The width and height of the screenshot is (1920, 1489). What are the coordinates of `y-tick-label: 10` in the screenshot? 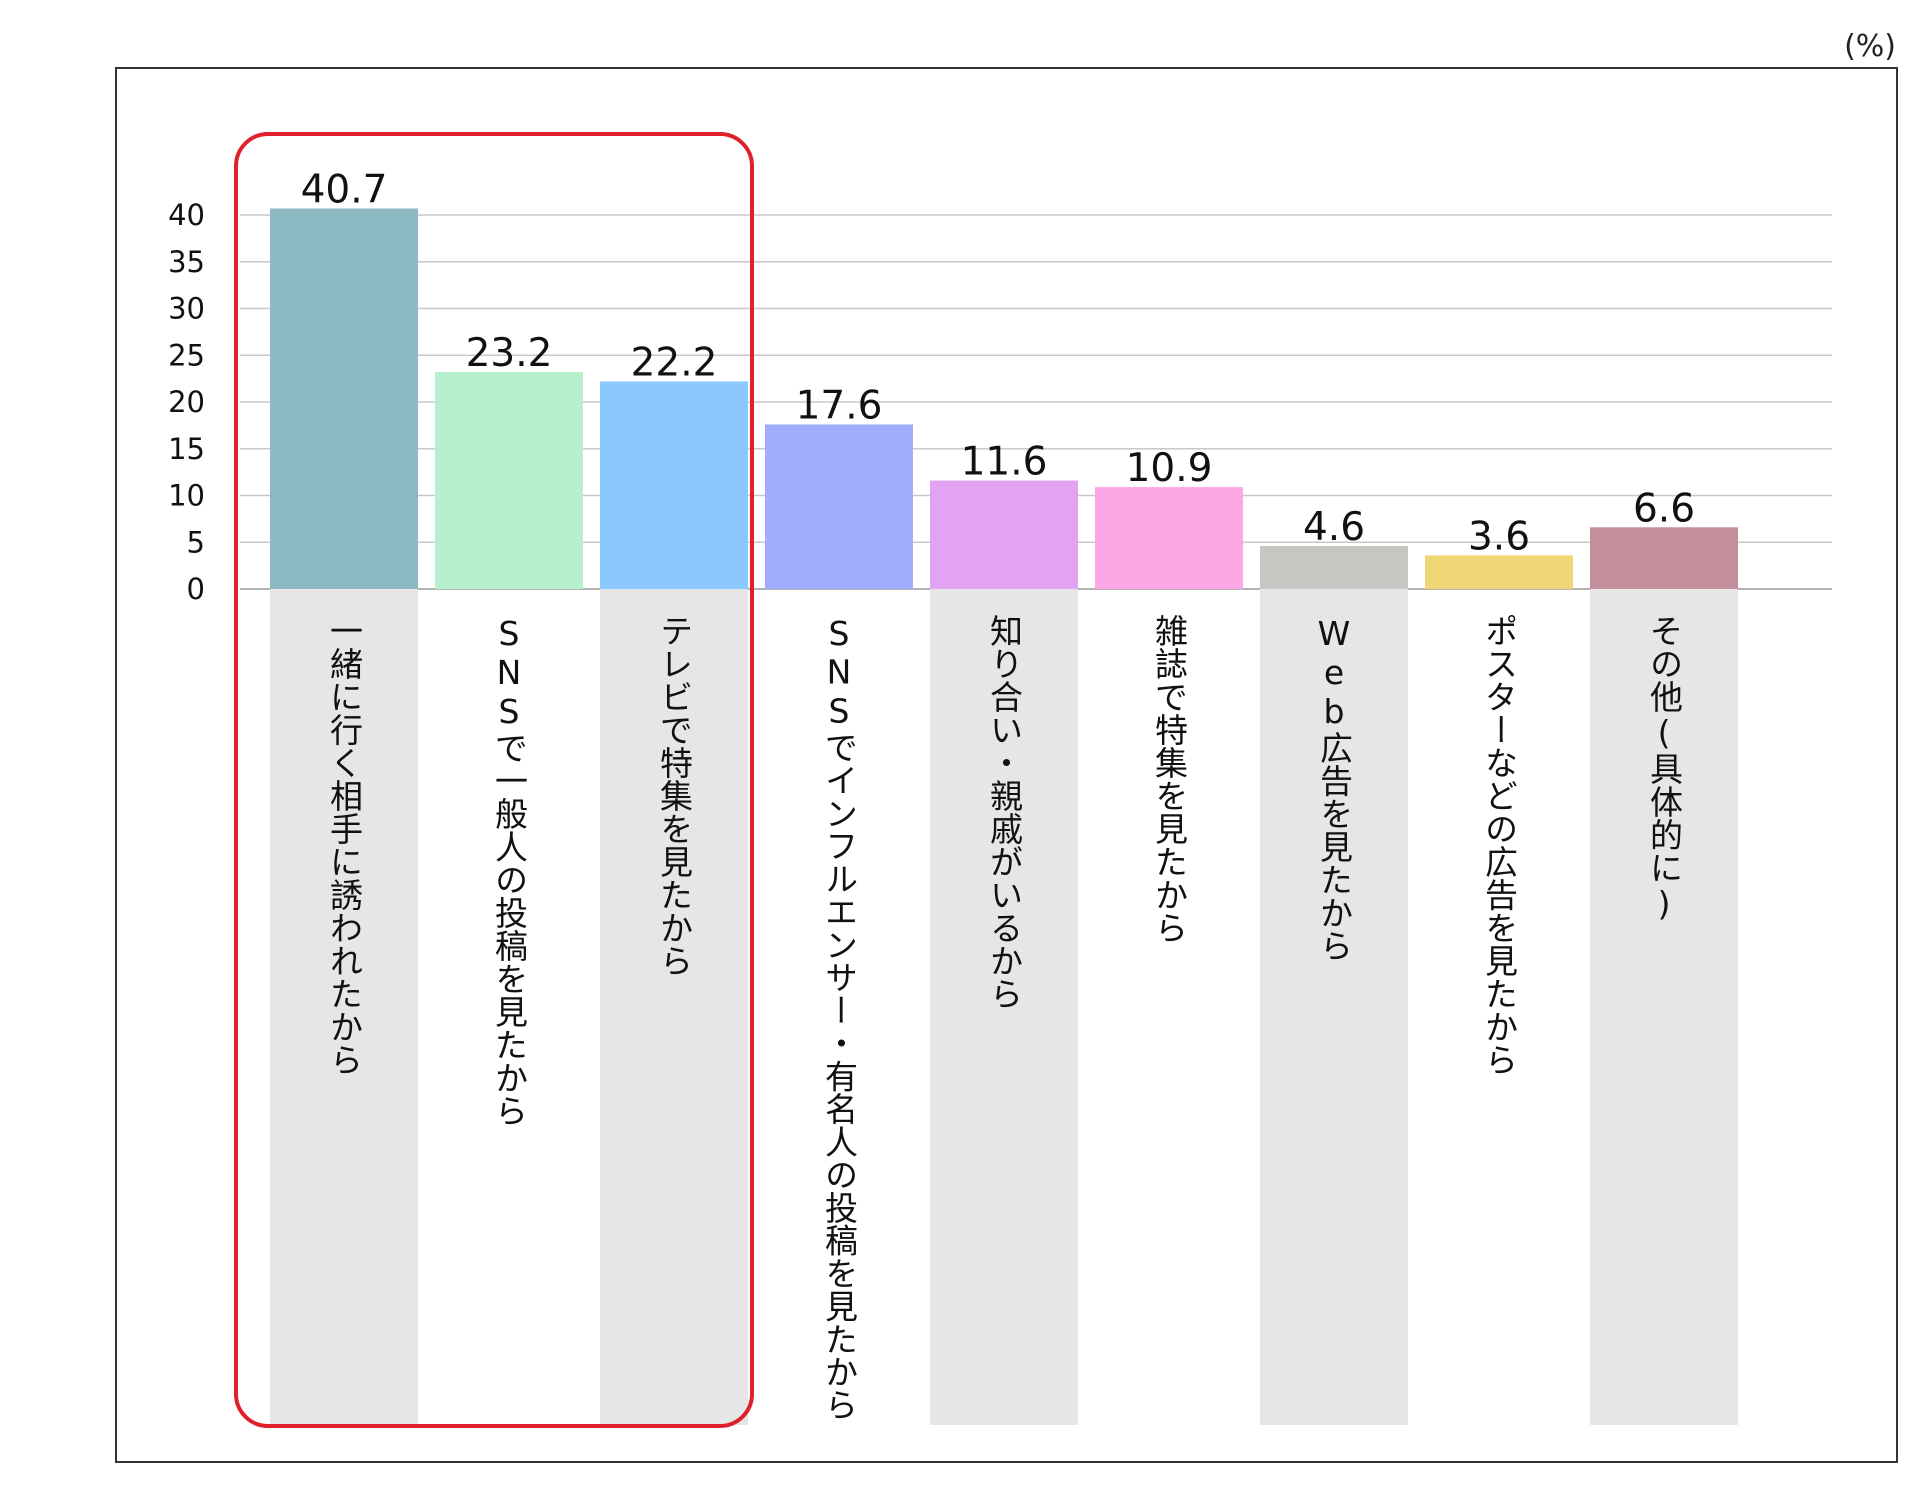 It's located at (186, 496).